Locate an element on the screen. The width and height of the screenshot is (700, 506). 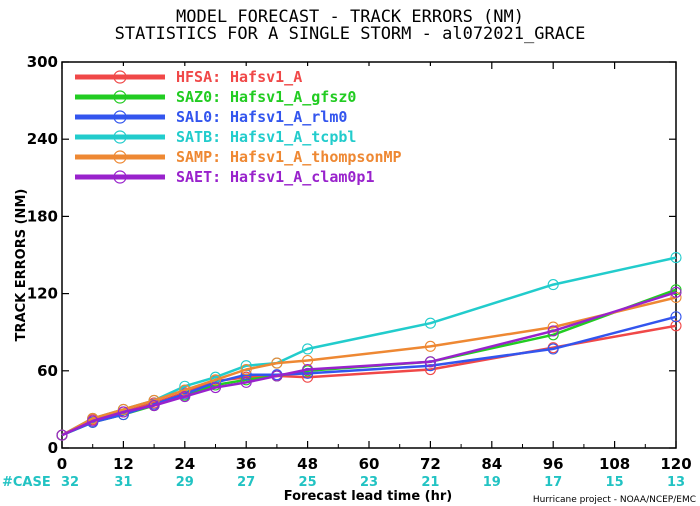
legend-desc: Hafsv1_A_gfsz0 is located at coordinates (293, 97).